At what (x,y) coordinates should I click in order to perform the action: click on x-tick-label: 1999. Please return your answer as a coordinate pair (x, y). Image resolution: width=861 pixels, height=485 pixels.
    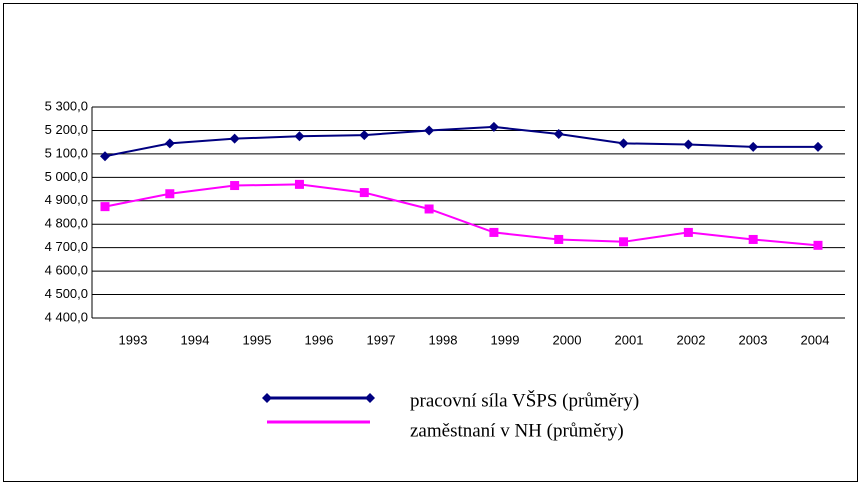
    Looking at the image, I should click on (505, 339).